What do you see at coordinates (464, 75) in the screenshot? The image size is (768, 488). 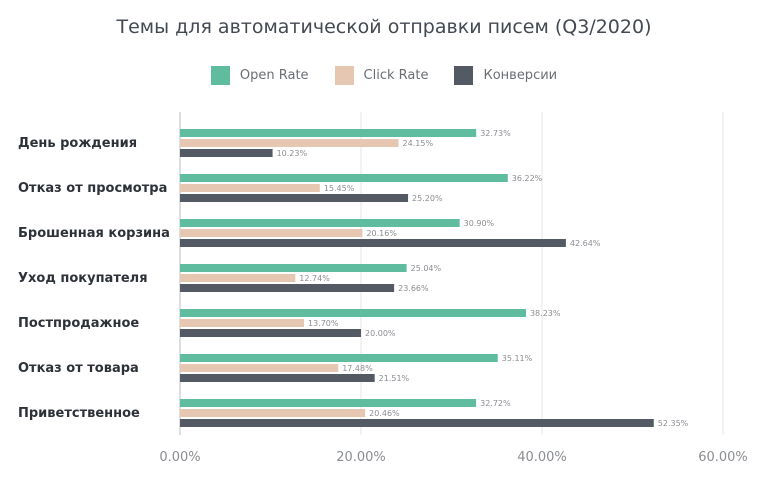 I see `legend-swatch-conversions` at bounding box center [464, 75].